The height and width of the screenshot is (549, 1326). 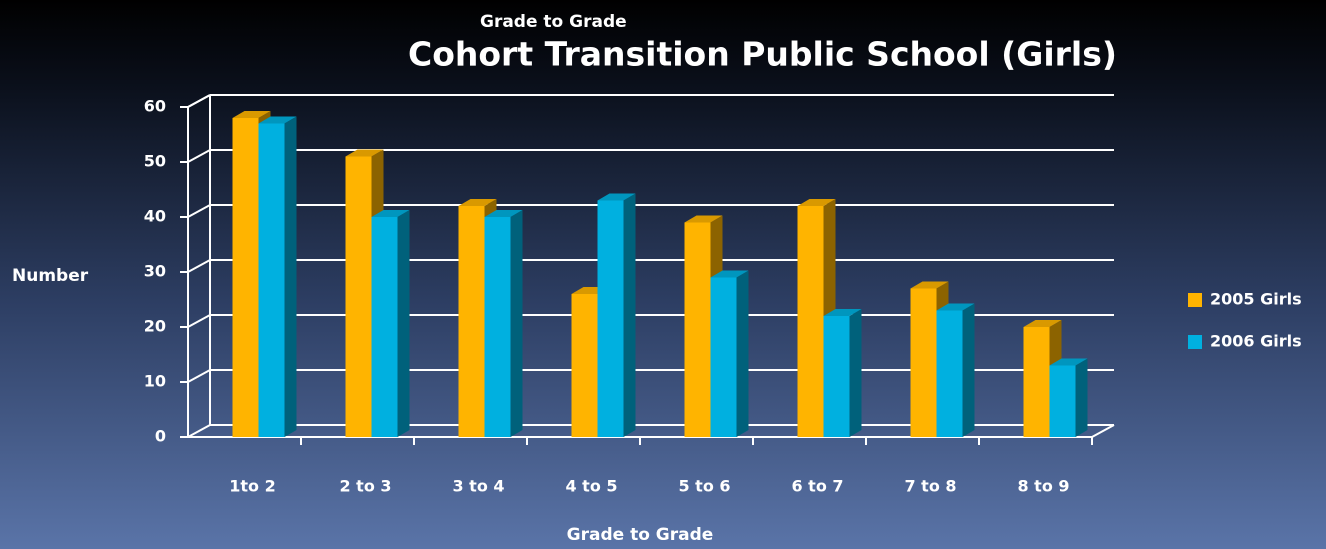 What do you see at coordinates (50, 276) in the screenshot?
I see `y-axis-label: Number` at bounding box center [50, 276].